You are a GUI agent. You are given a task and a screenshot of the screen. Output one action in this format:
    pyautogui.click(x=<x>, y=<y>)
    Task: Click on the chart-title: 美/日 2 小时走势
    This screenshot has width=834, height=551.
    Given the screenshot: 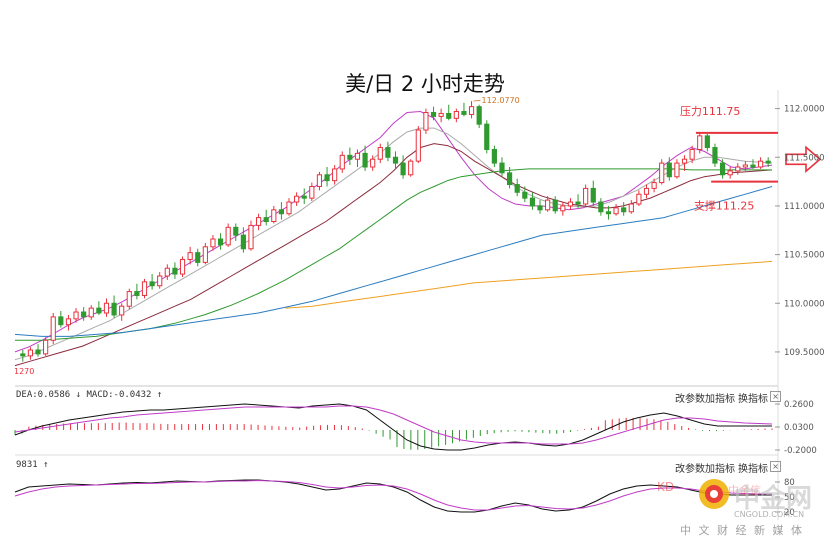 What is the action you would take?
    pyautogui.click(x=425, y=84)
    